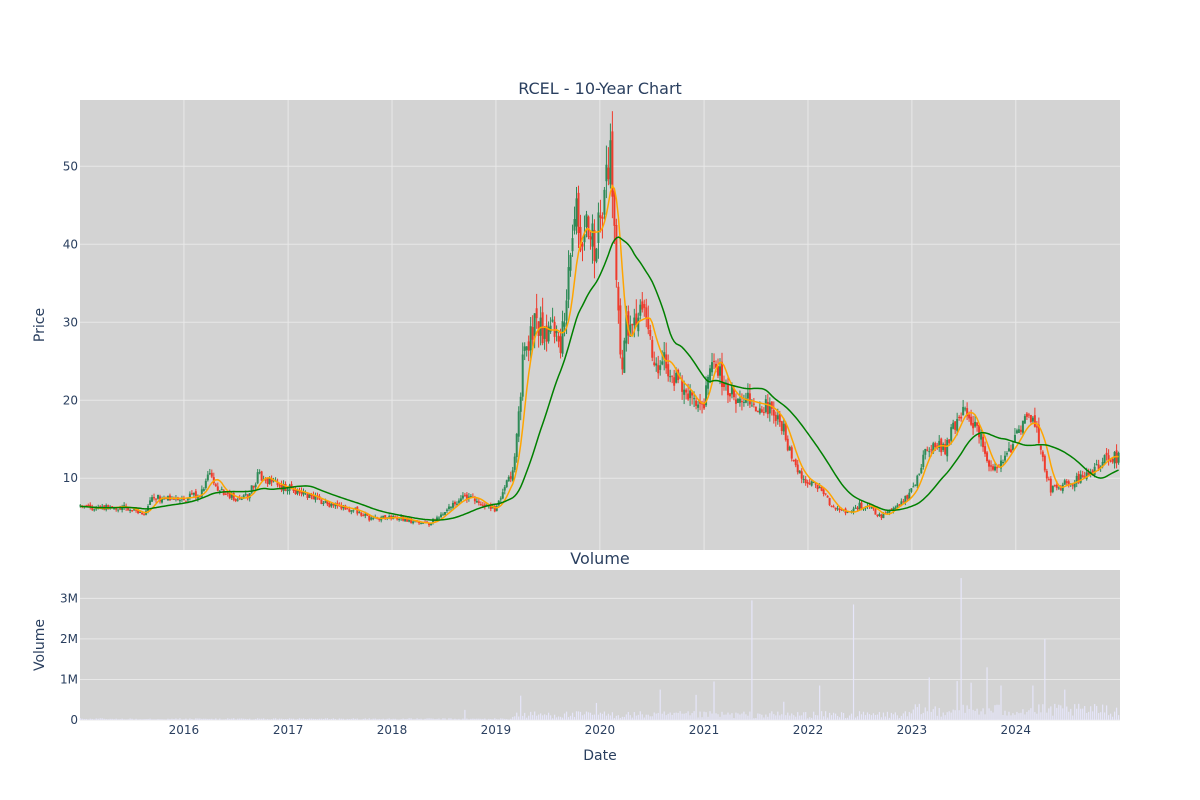 The height and width of the screenshot is (800, 1200). Describe the element at coordinates (70, 322) in the screenshot. I see `price-y-tick-label: 30` at that location.